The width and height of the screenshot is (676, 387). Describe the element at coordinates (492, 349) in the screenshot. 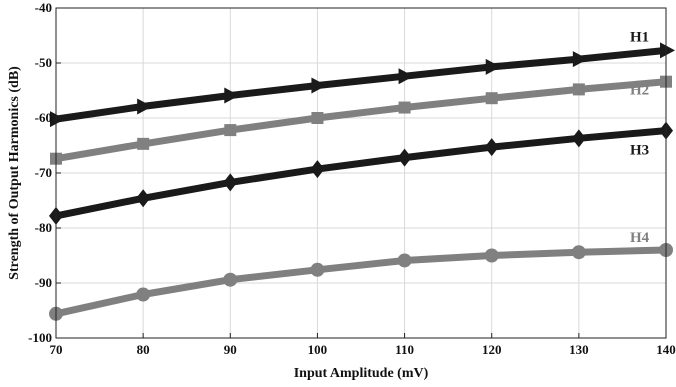

I see `x-tick-label: 120` at that location.